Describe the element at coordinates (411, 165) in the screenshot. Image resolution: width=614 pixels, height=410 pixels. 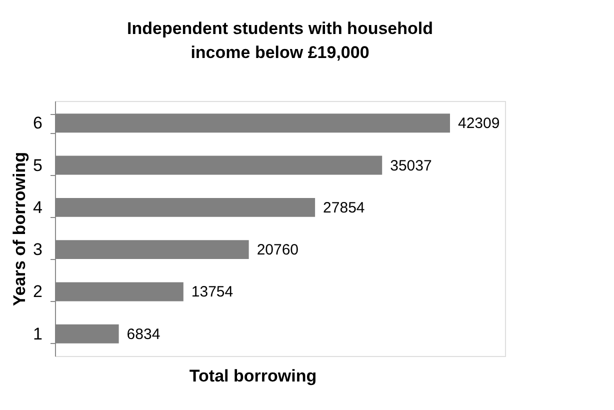
I see `data-label: 35037` at that location.